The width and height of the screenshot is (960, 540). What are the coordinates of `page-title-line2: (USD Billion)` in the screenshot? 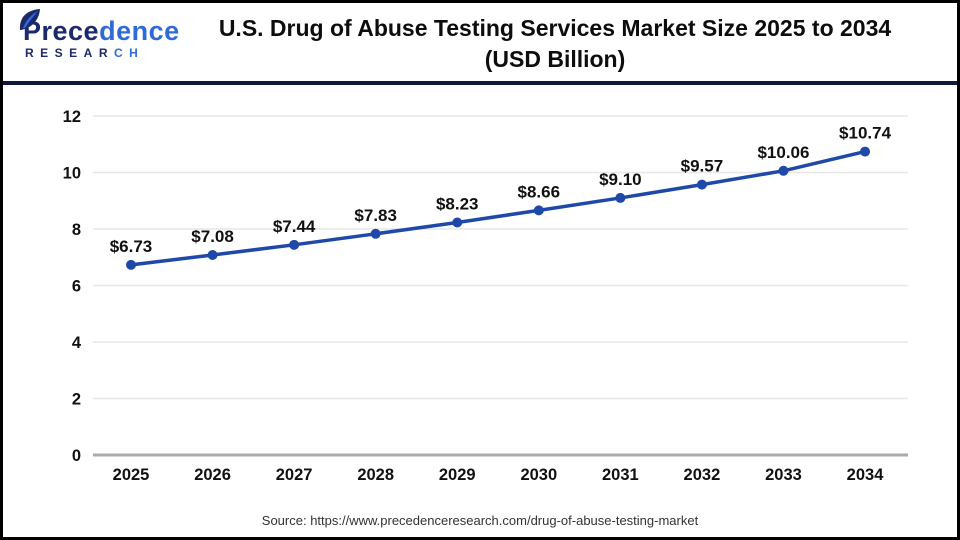 It's located at (555, 59).